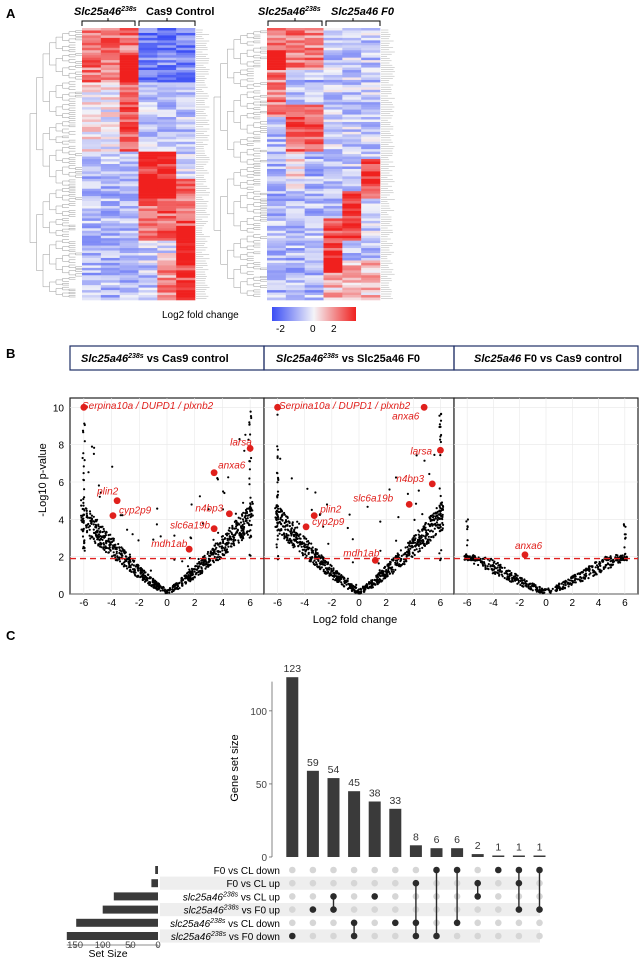 This screenshot has height=959, width=642. I want to click on volcano-2-highlight-point, so click(432, 484).